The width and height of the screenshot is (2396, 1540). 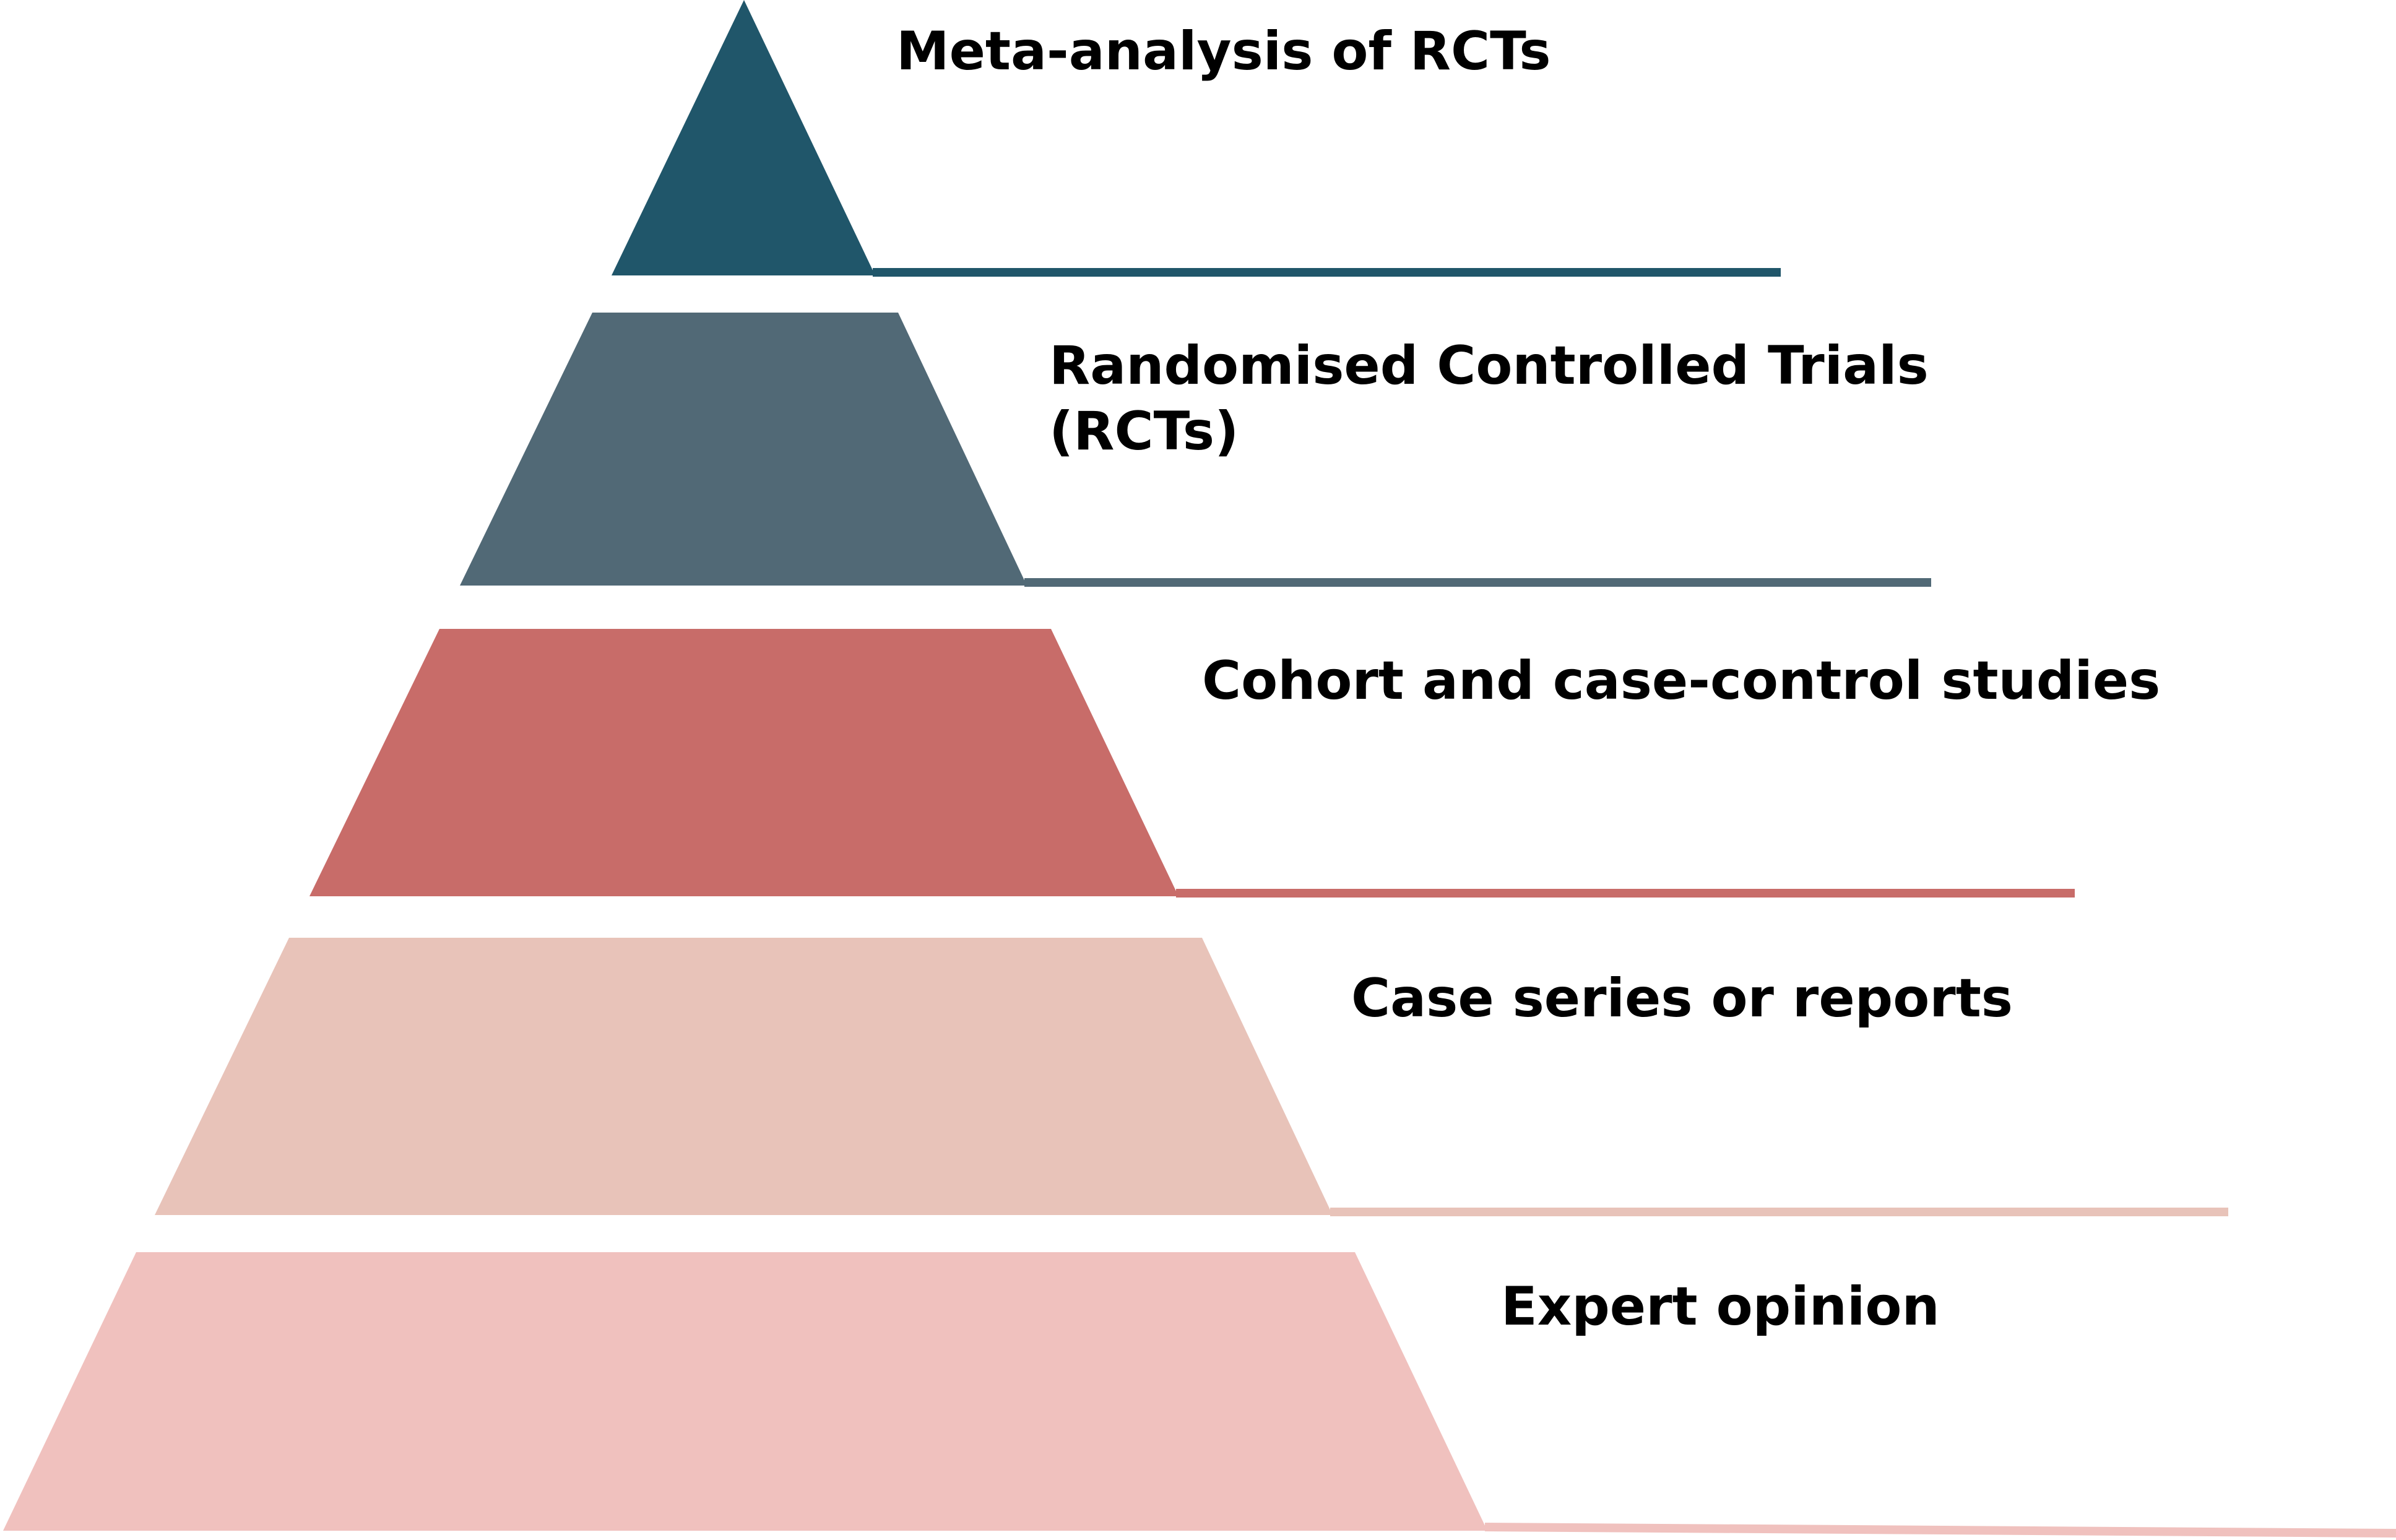 I want to click on level-label-3: Cohort and case-control studies, so click(x=1681, y=681).